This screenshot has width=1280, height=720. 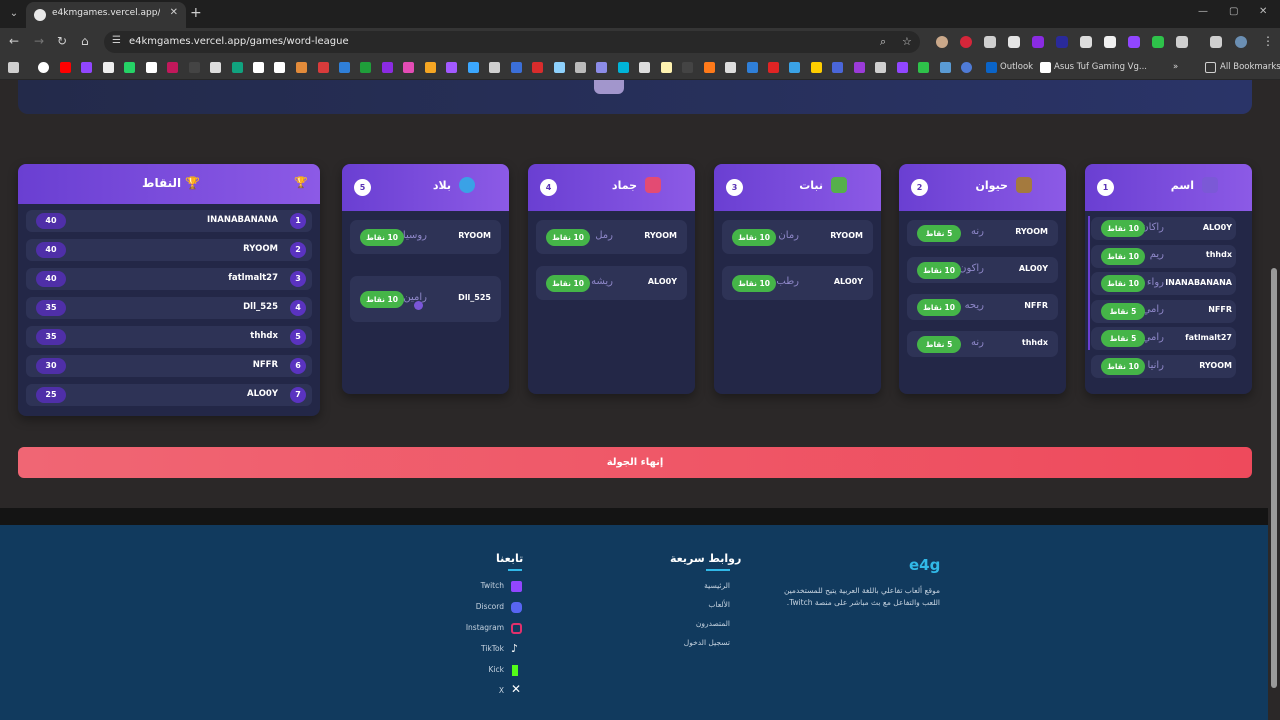 I want to click on bookmark-22-icon, so click(x=494, y=67).